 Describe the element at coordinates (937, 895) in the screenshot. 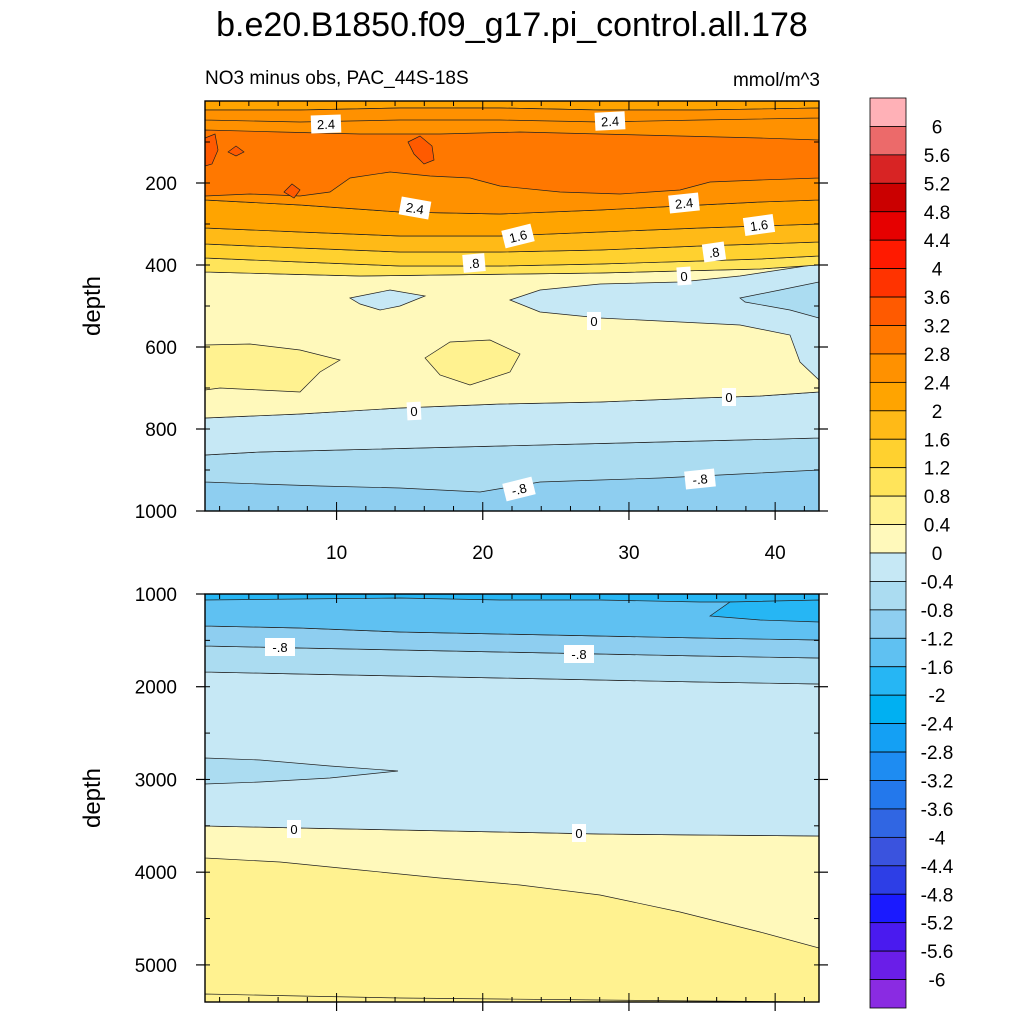

I see `colorbar-tick-label: -4.8` at that location.